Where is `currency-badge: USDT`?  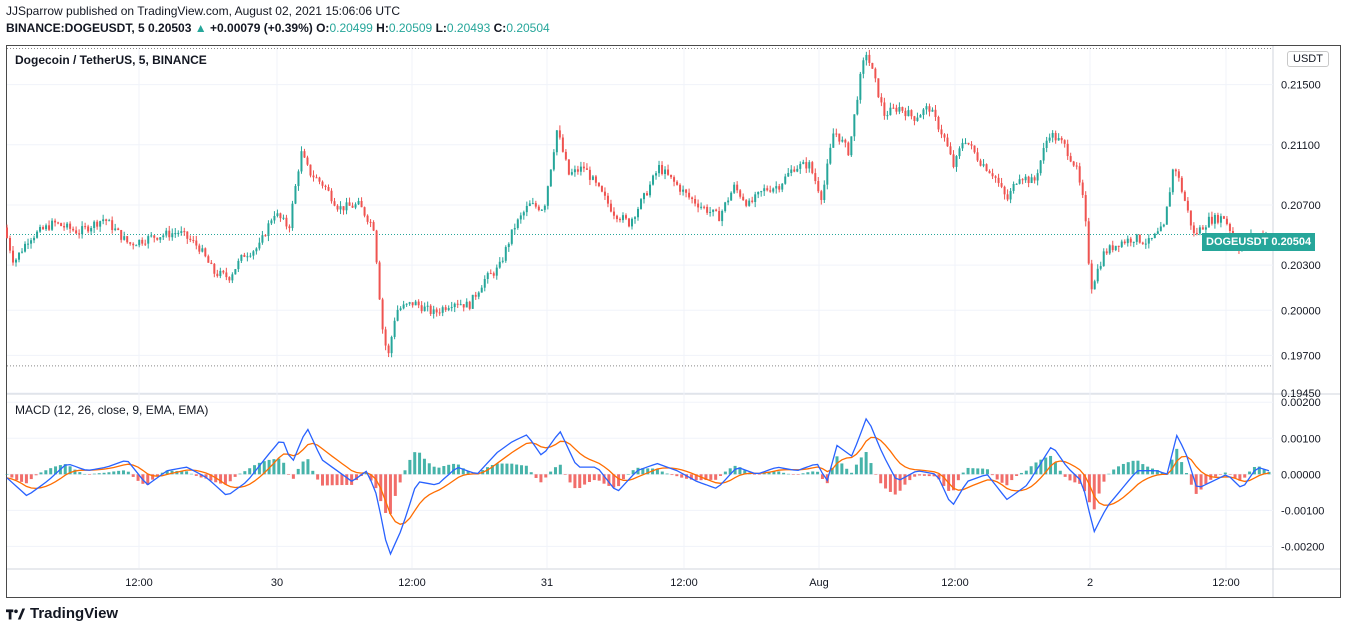
currency-badge: USDT is located at coordinates (1308, 59).